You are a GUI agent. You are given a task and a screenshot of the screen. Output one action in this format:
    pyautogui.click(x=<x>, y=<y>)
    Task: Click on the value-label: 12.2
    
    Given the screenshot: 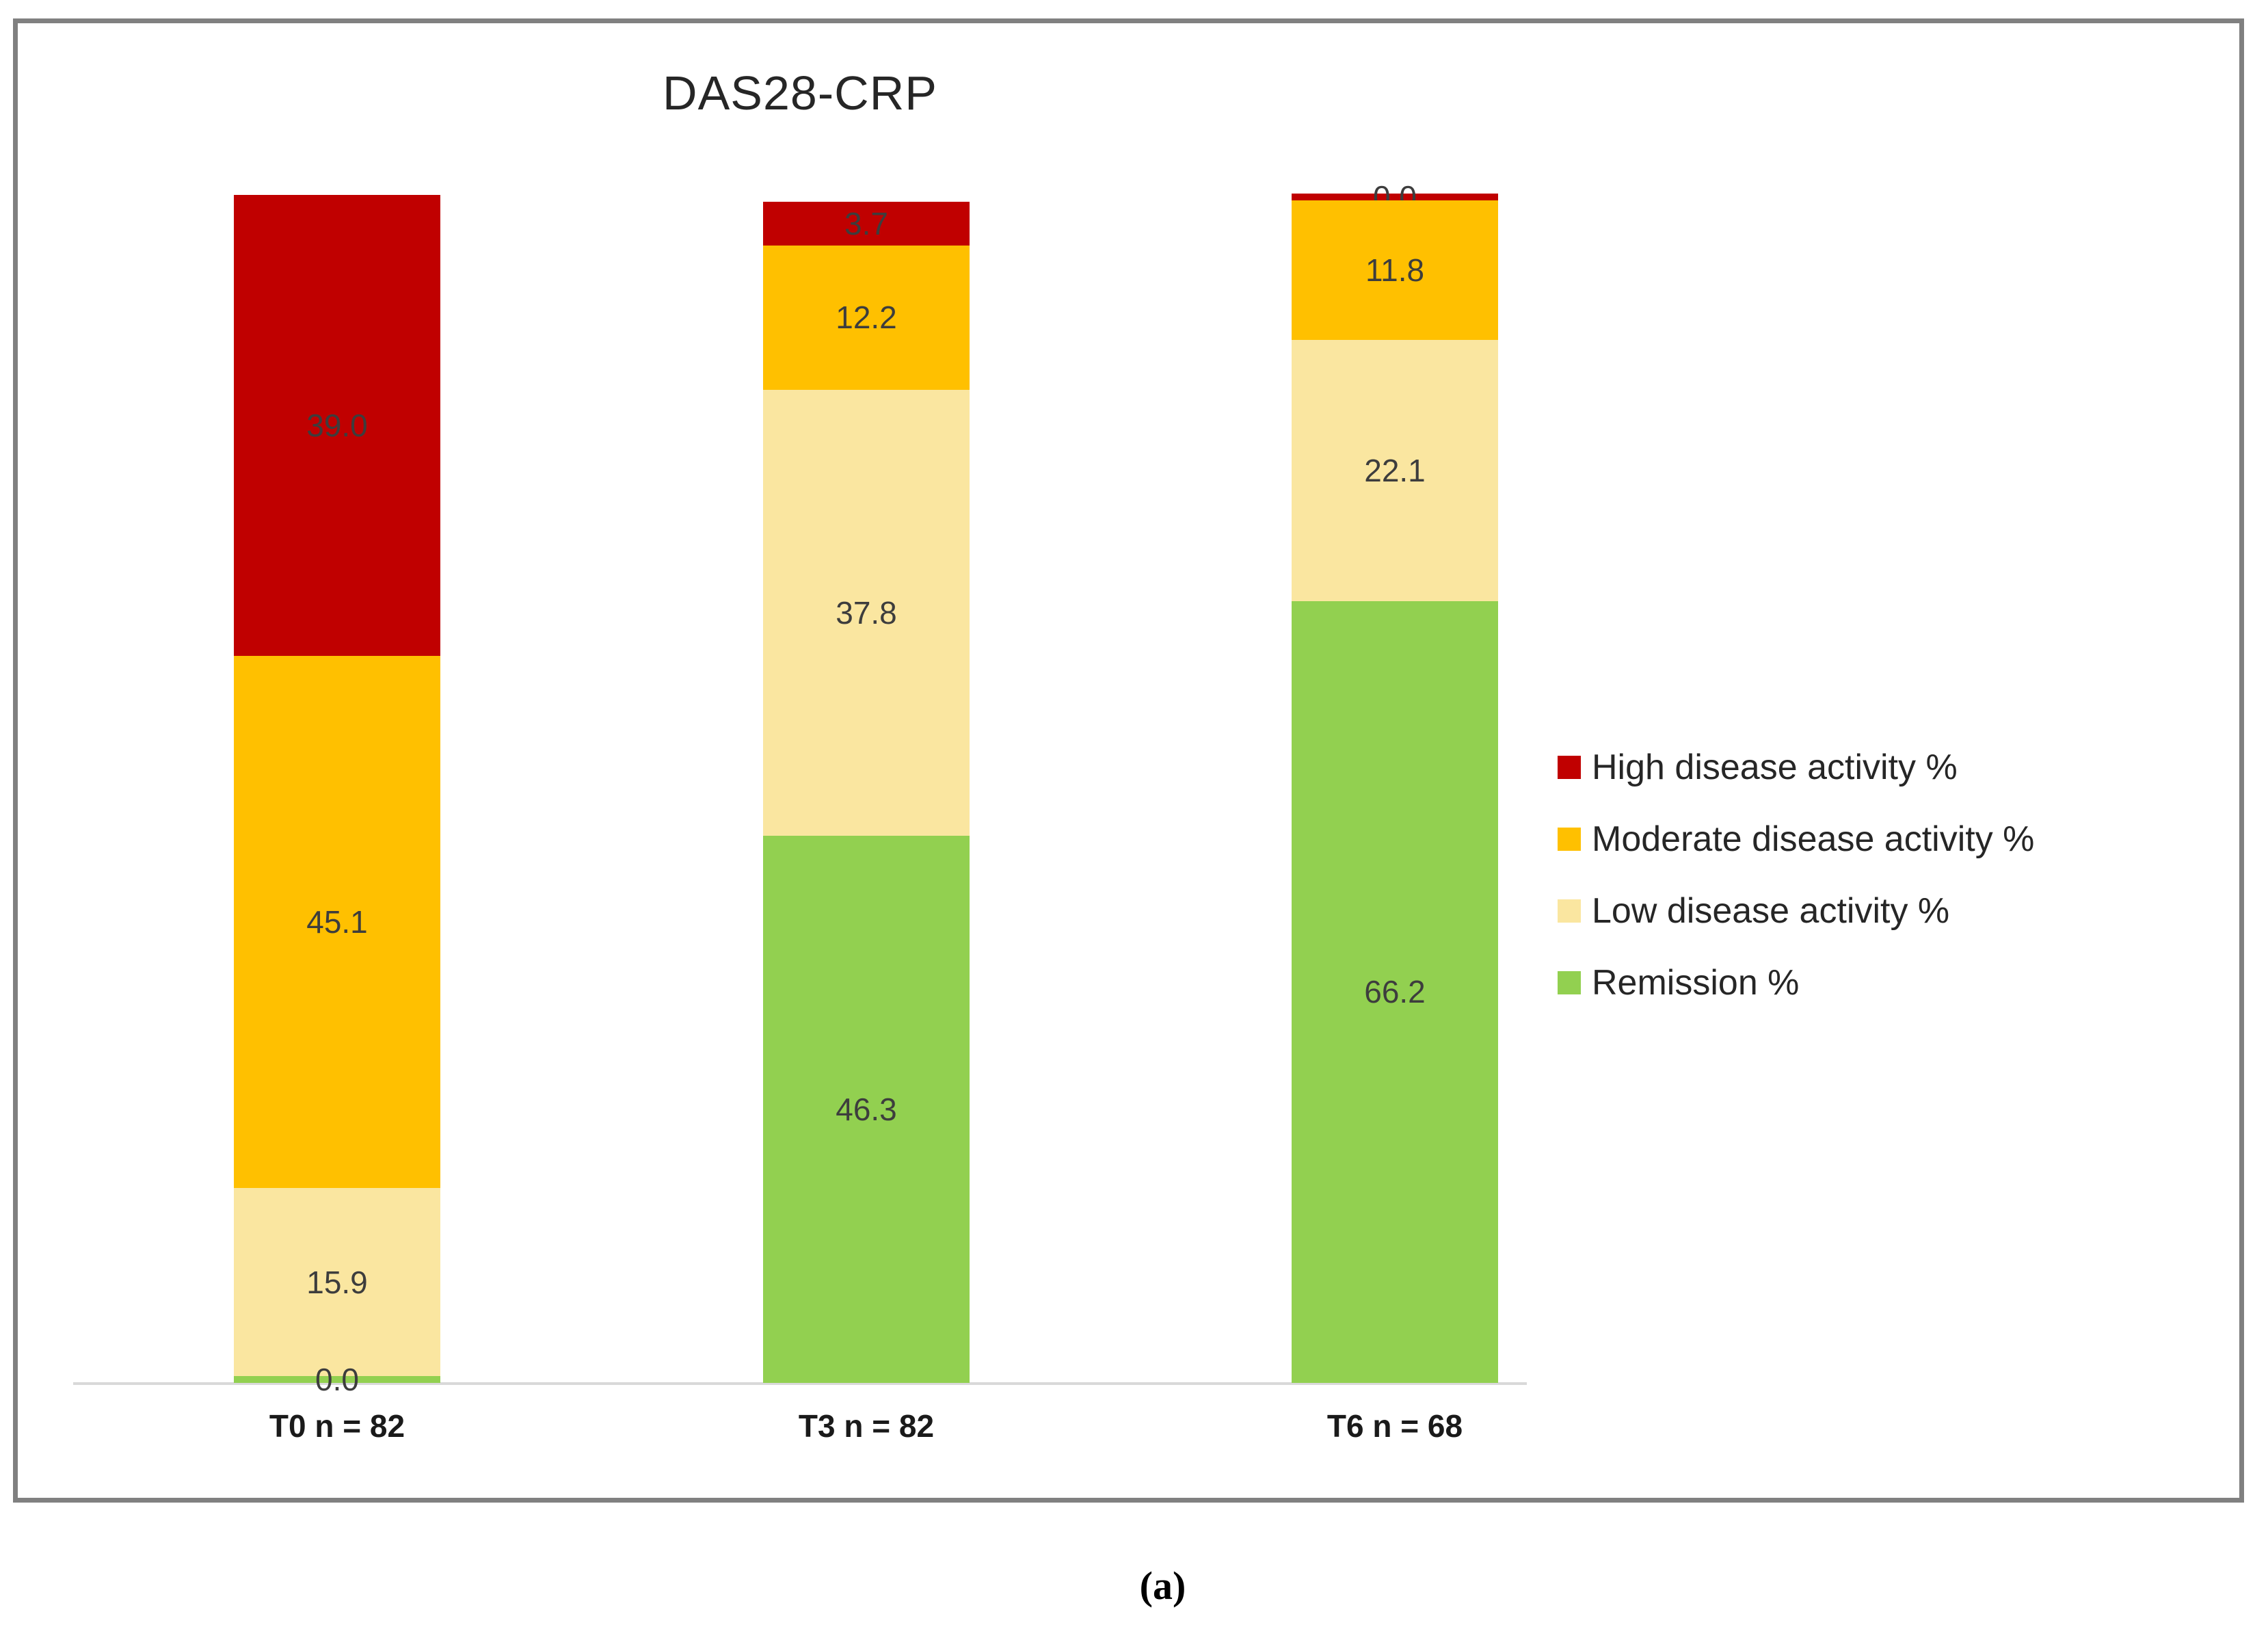 What is the action you would take?
    pyautogui.click(x=866, y=318)
    